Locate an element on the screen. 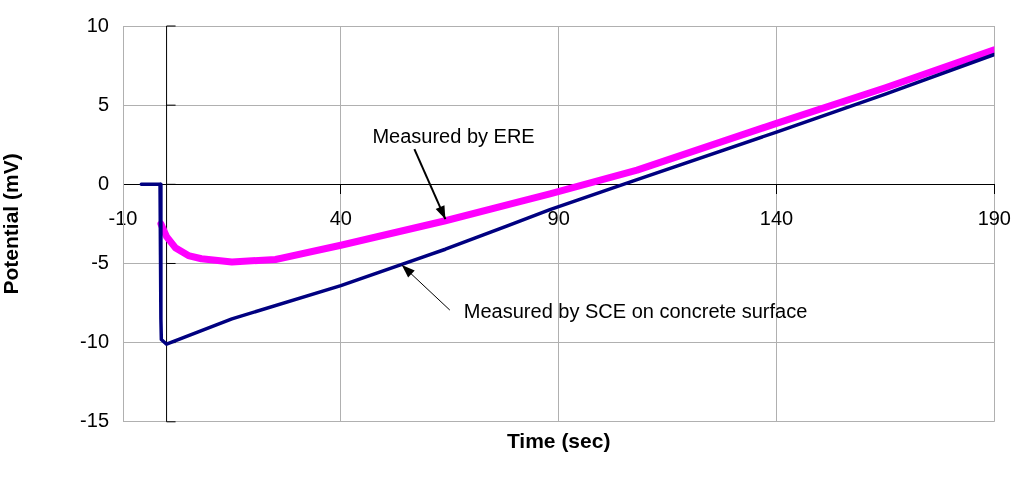 The image size is (1025, 477). annotation: Measured by ERE is located at coordinates (453, 135).